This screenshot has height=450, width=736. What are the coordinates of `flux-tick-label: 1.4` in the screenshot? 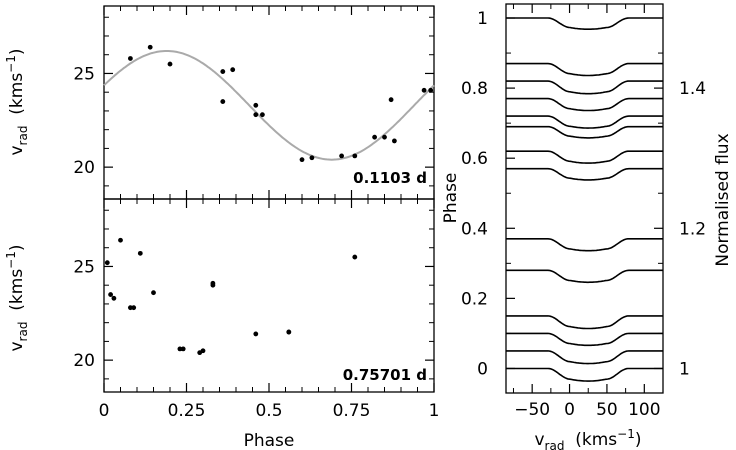 It's located at (692, 89).